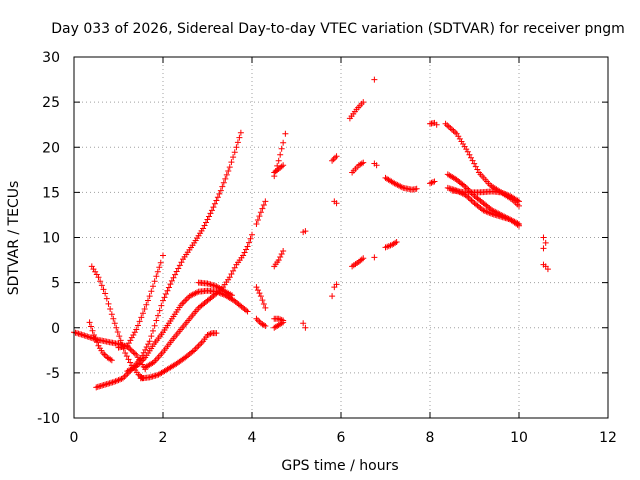 This screenshot has width=640, height=480. I want to click on series-arc-p, so click(279, 319).